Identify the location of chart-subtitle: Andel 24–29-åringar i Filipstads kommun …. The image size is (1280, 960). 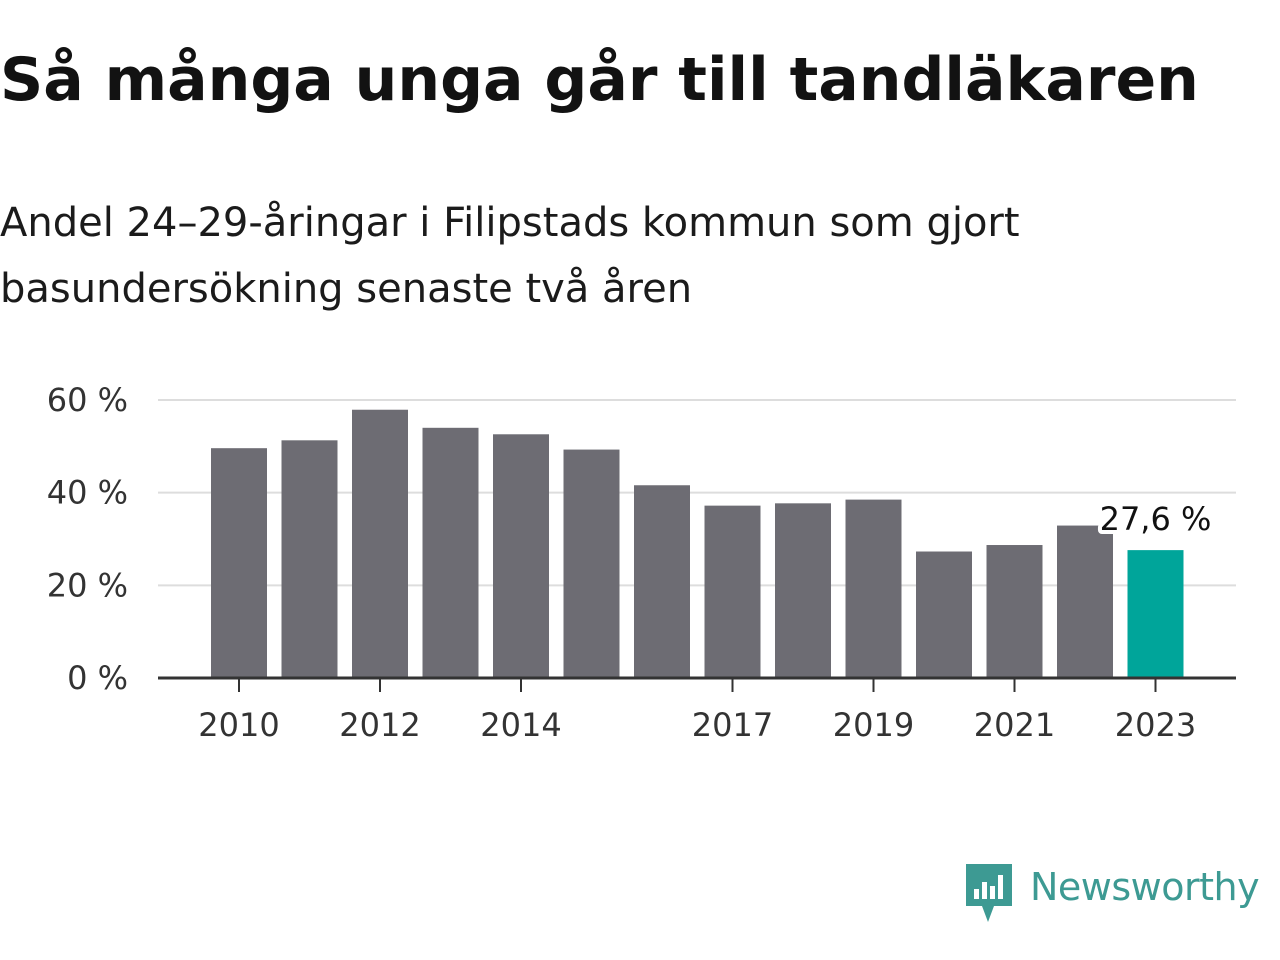
(510, 256).